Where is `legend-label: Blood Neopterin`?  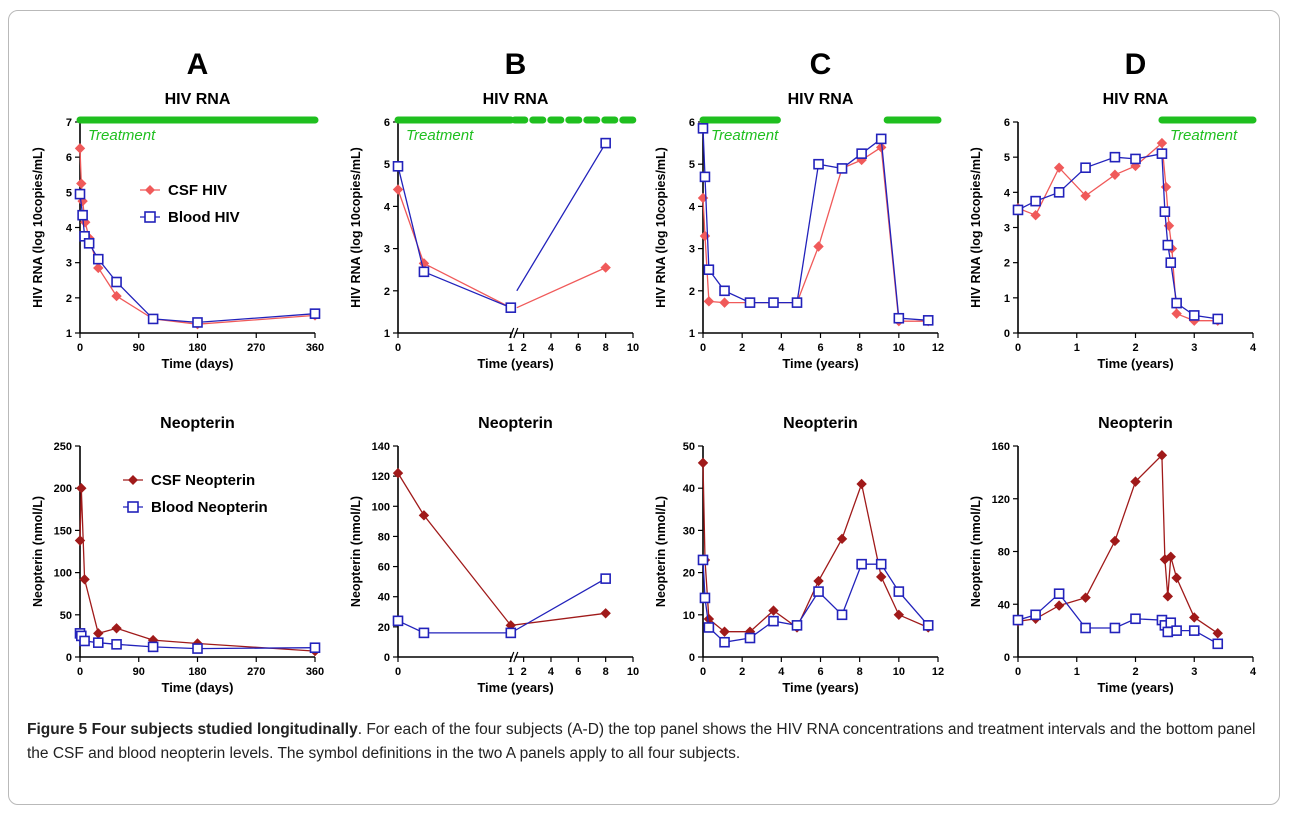 legend-label: Blood Neopterin is located at coordinates (209, 507).